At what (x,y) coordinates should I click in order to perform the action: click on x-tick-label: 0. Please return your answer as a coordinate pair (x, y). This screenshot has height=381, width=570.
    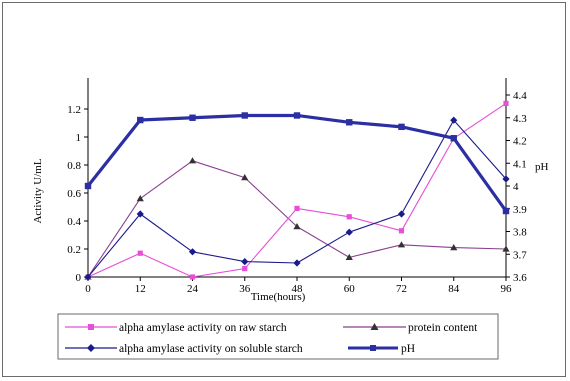
    Looking at the image, I should click on (88, 289).